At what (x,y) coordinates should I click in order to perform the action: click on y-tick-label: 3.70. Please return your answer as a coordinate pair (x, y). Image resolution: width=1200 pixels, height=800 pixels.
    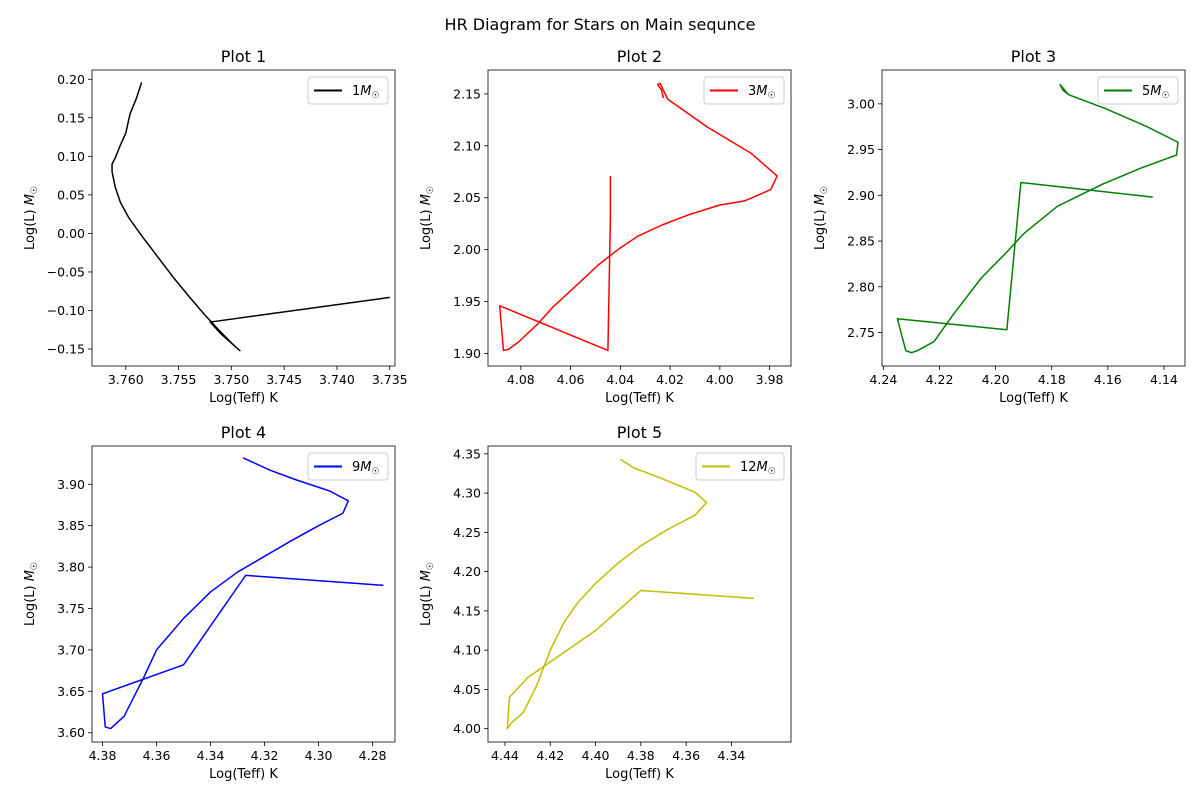
    Looking at the image, I should click on (71, 649).